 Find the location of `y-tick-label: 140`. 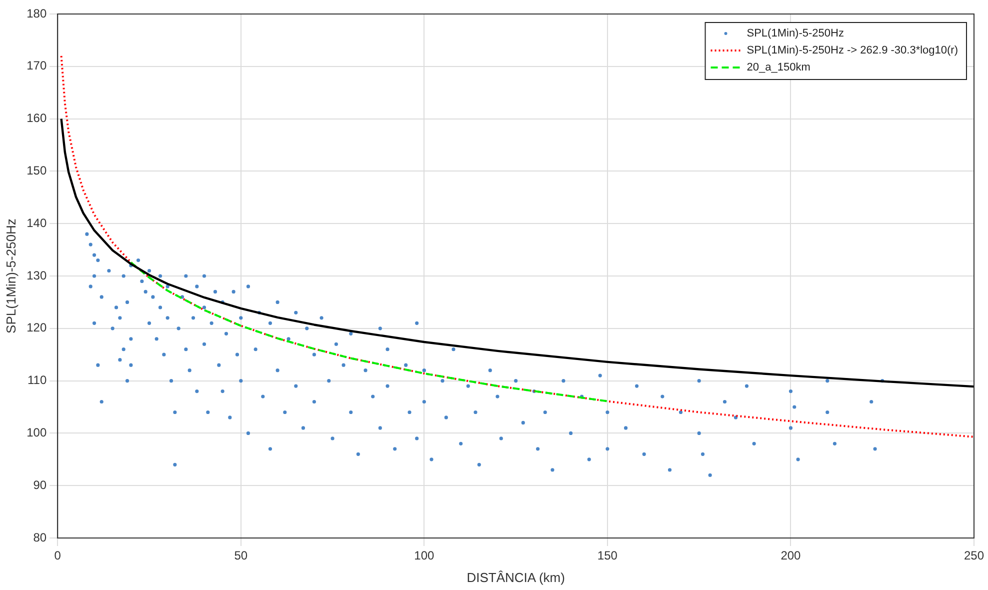

y-tick-label: 140 is located at coordinates (36, 223).